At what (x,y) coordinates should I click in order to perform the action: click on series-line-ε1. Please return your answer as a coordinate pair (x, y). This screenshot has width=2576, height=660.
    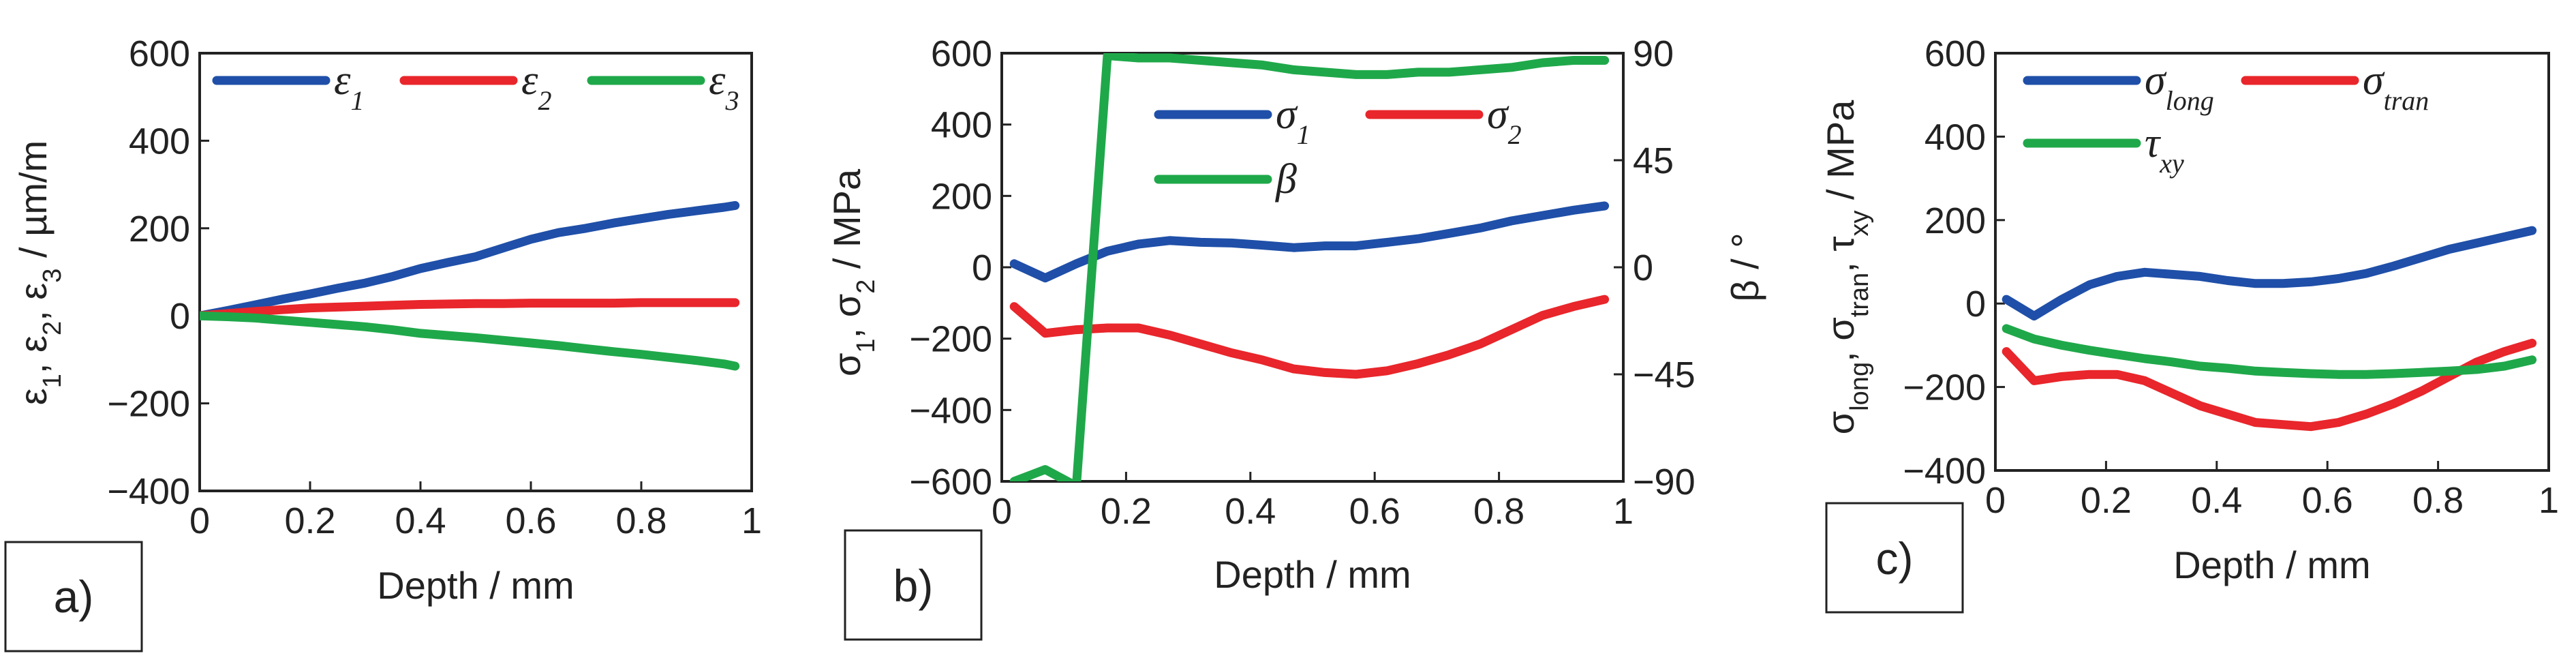
    Looking at the image, I should click on (470, 260).